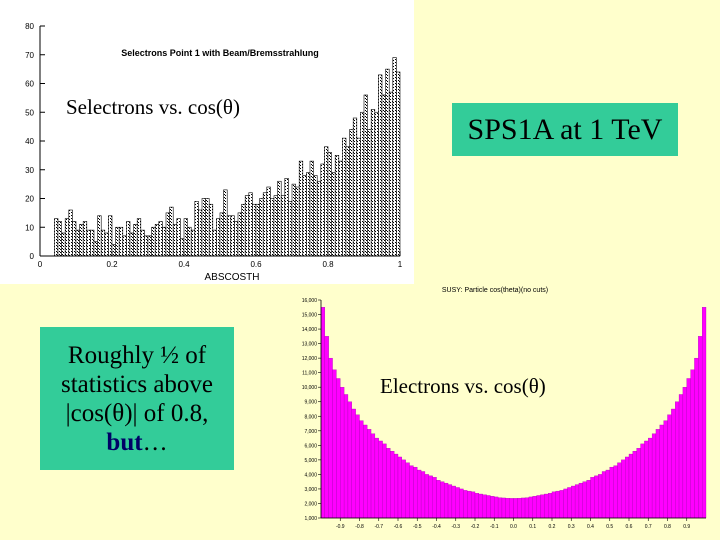 Image resolution: width=720 pixels, height=540 pixels. Describe the element at coordinates (609, 527) in the screenshot. I see `x-tick-label: 0.5` at that location.